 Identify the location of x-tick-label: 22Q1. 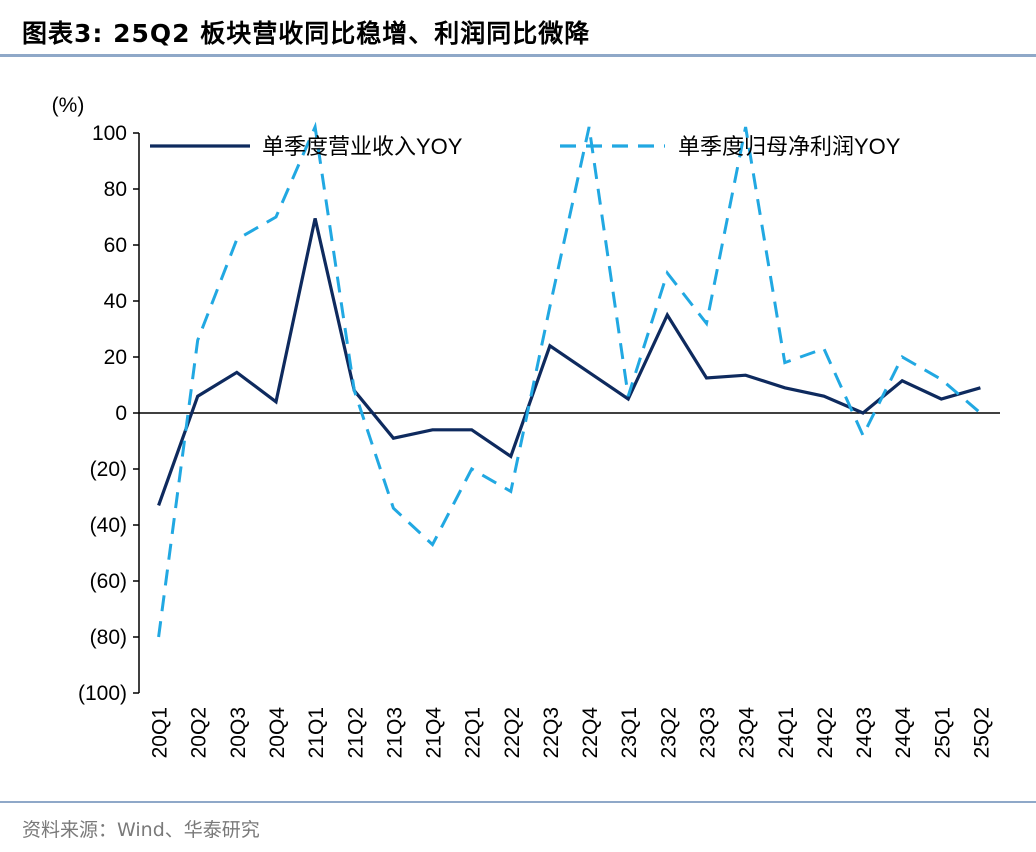
(473, 732).